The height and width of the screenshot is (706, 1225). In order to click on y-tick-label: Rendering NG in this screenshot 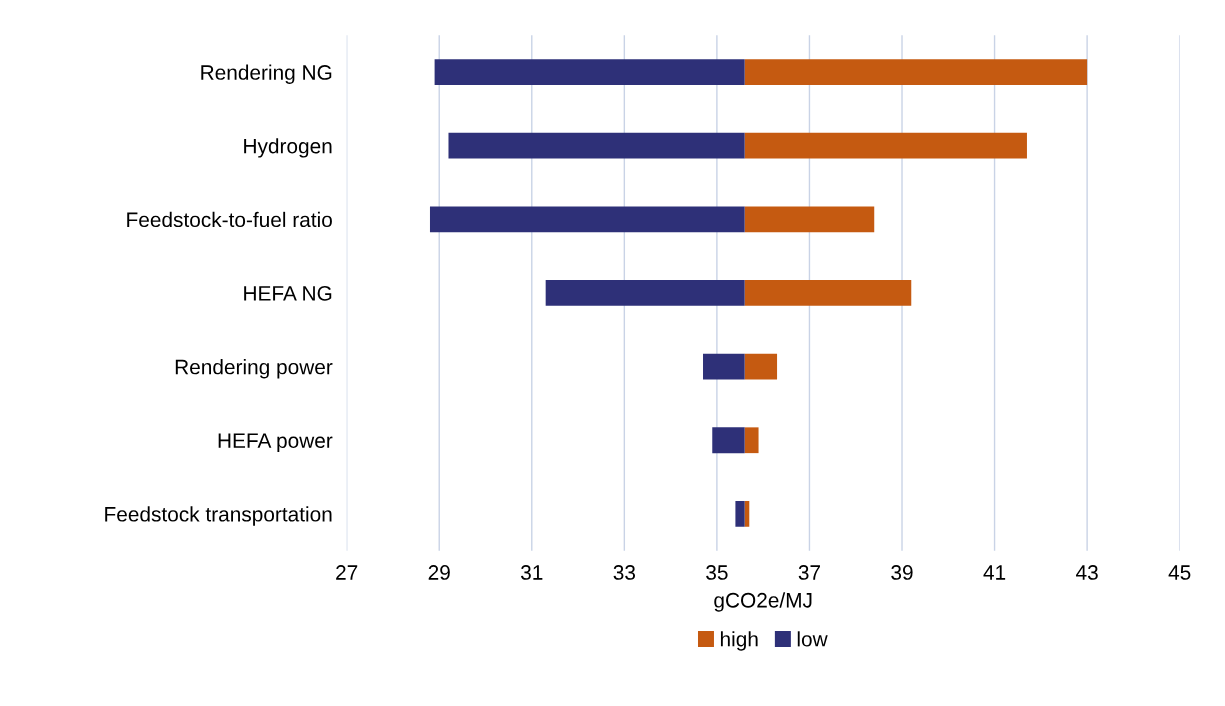, I will do `click(266, 74)`.